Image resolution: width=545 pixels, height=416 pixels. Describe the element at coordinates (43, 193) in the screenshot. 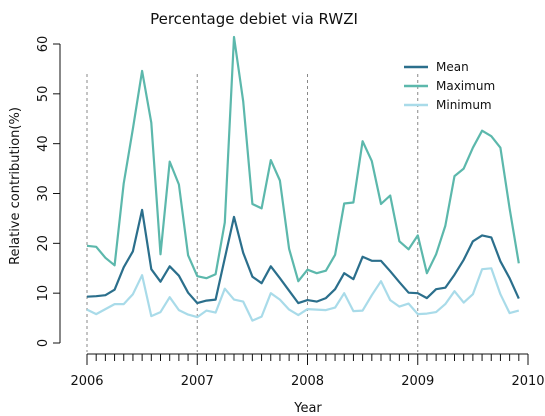

I see `y-tick-label: 30` at that location.